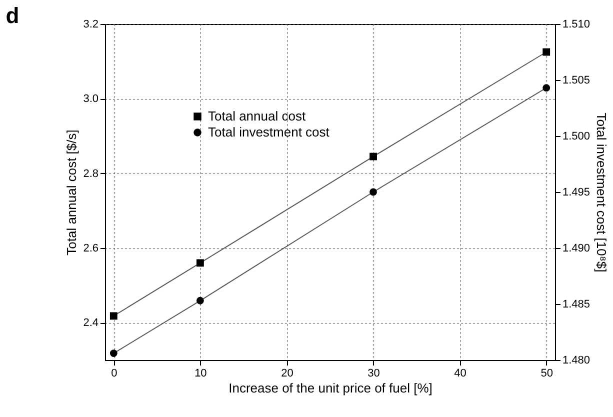  What do you see at coordinates (330, 388) in the screenshot?
I see `x-axis-title: Increase of the unit price of fuel [%]` at bounding box center [330, 388].